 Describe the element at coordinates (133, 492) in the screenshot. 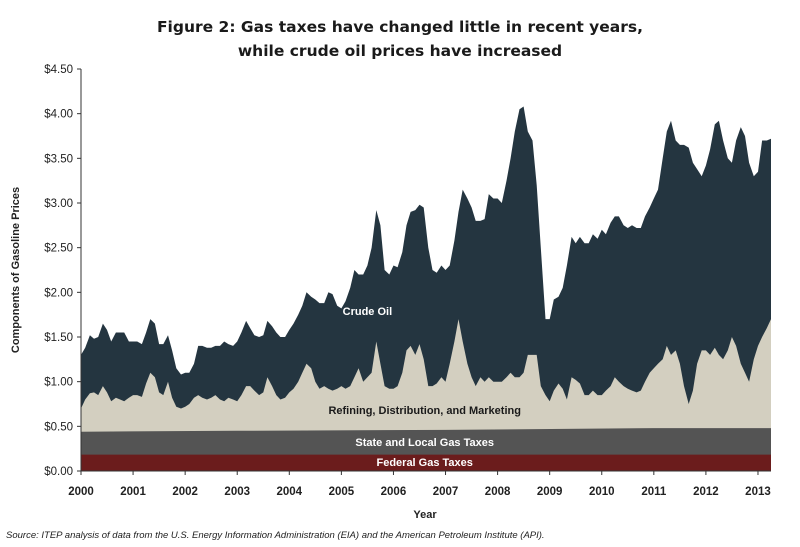

I see `x-tick-label: 2001` at that location.